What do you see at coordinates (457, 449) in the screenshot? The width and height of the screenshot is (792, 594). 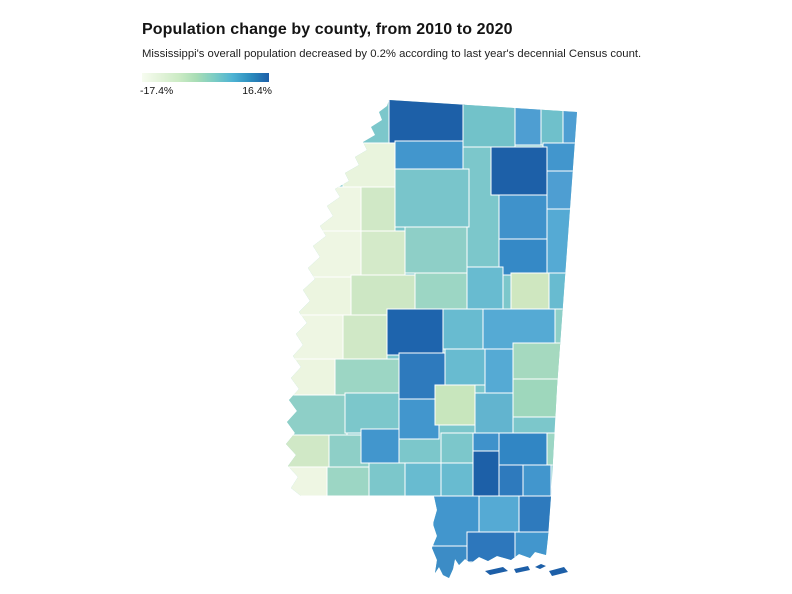 I see `county-jeff-davis` at bounding box center [457, 449].